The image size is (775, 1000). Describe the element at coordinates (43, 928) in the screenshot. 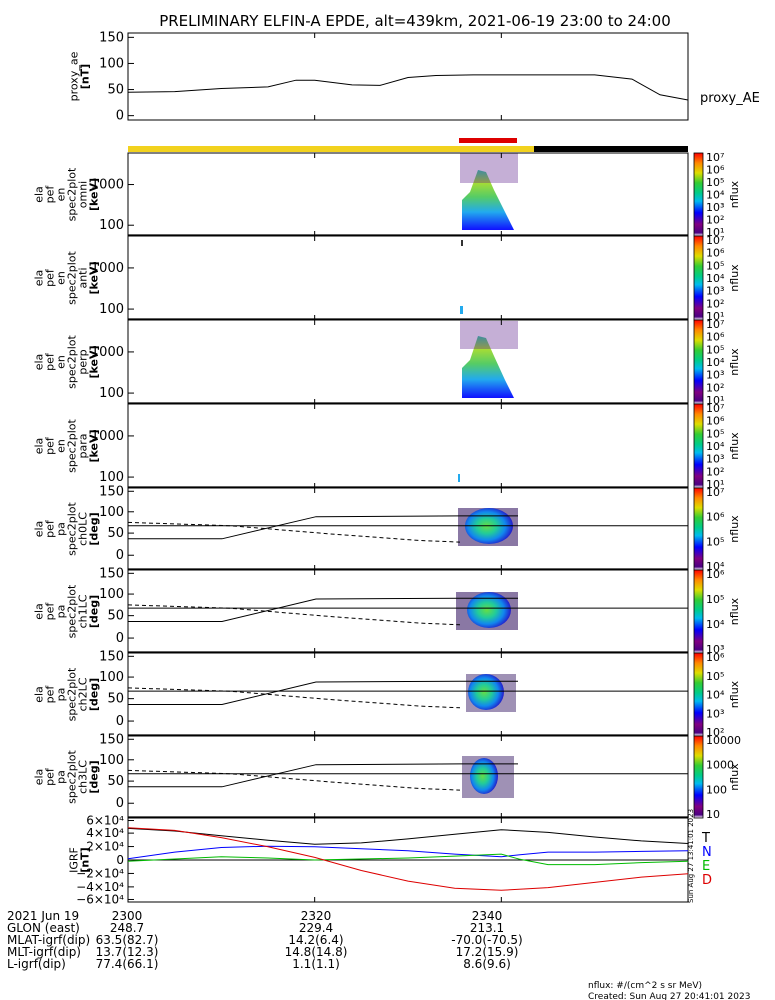

I see `footer-row-label: GLON (east)` at that location.